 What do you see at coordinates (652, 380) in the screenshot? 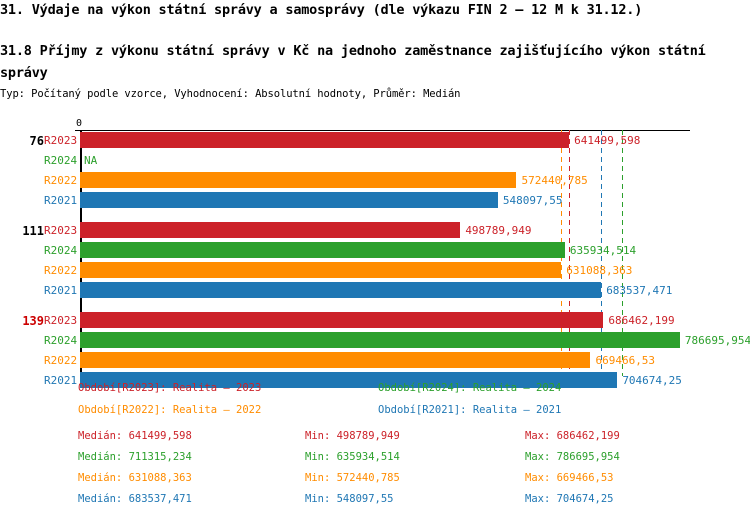
I see `bar-value-label: 704674,25` at bounding box center [652, 380].